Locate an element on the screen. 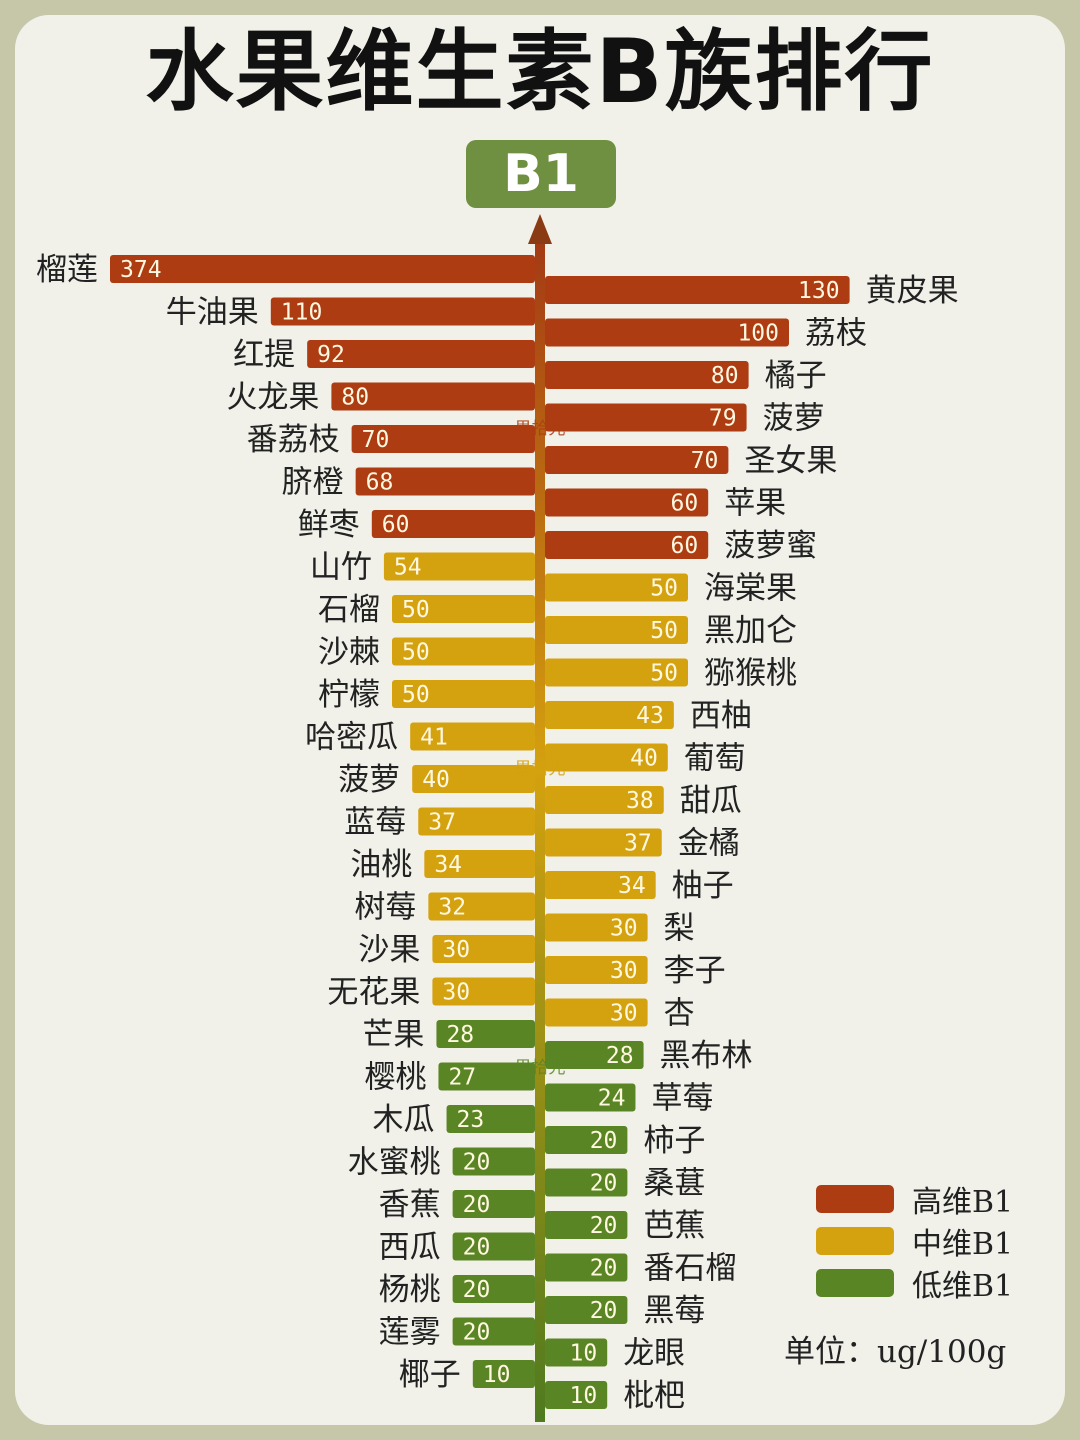 This screenshot has width=1080, height=1440. value-label-left-19: 28 is located at coordinates (460, 1035).